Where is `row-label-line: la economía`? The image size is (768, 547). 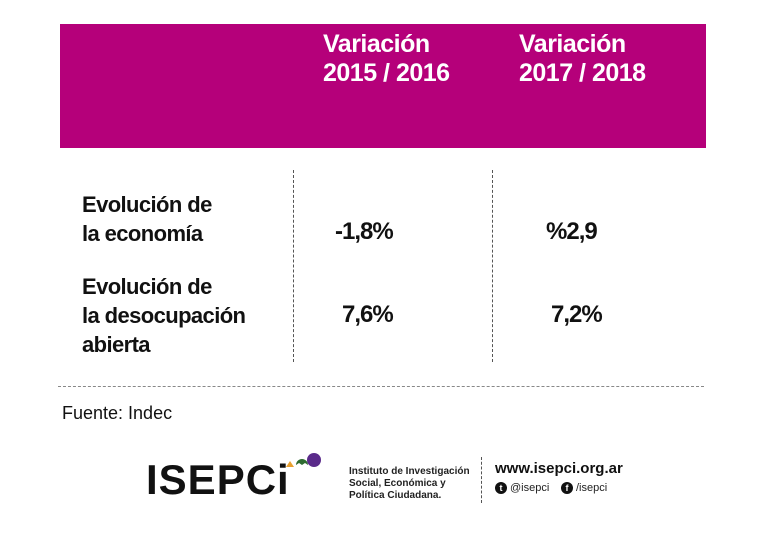
row-label-line: la economía is located at coordinates (142, 233).